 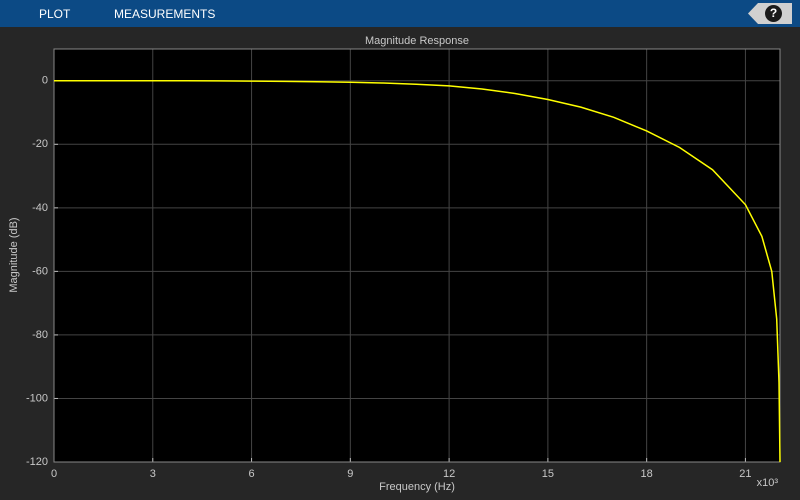 I want to click on y-tick-label: -80, so click(x=40, y=335).